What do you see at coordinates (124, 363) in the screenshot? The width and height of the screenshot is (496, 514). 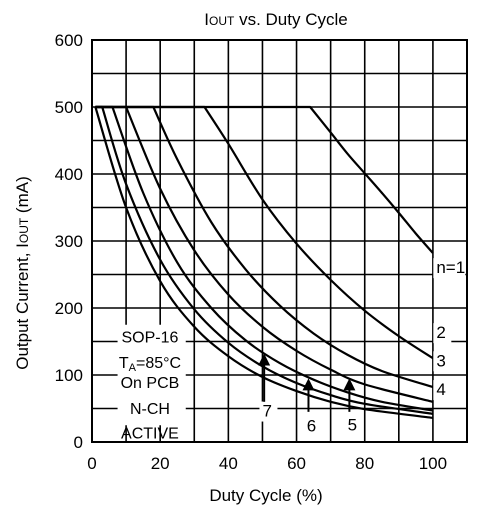 I see `annotation-ta-main: T` at bounding box center [124, 363].